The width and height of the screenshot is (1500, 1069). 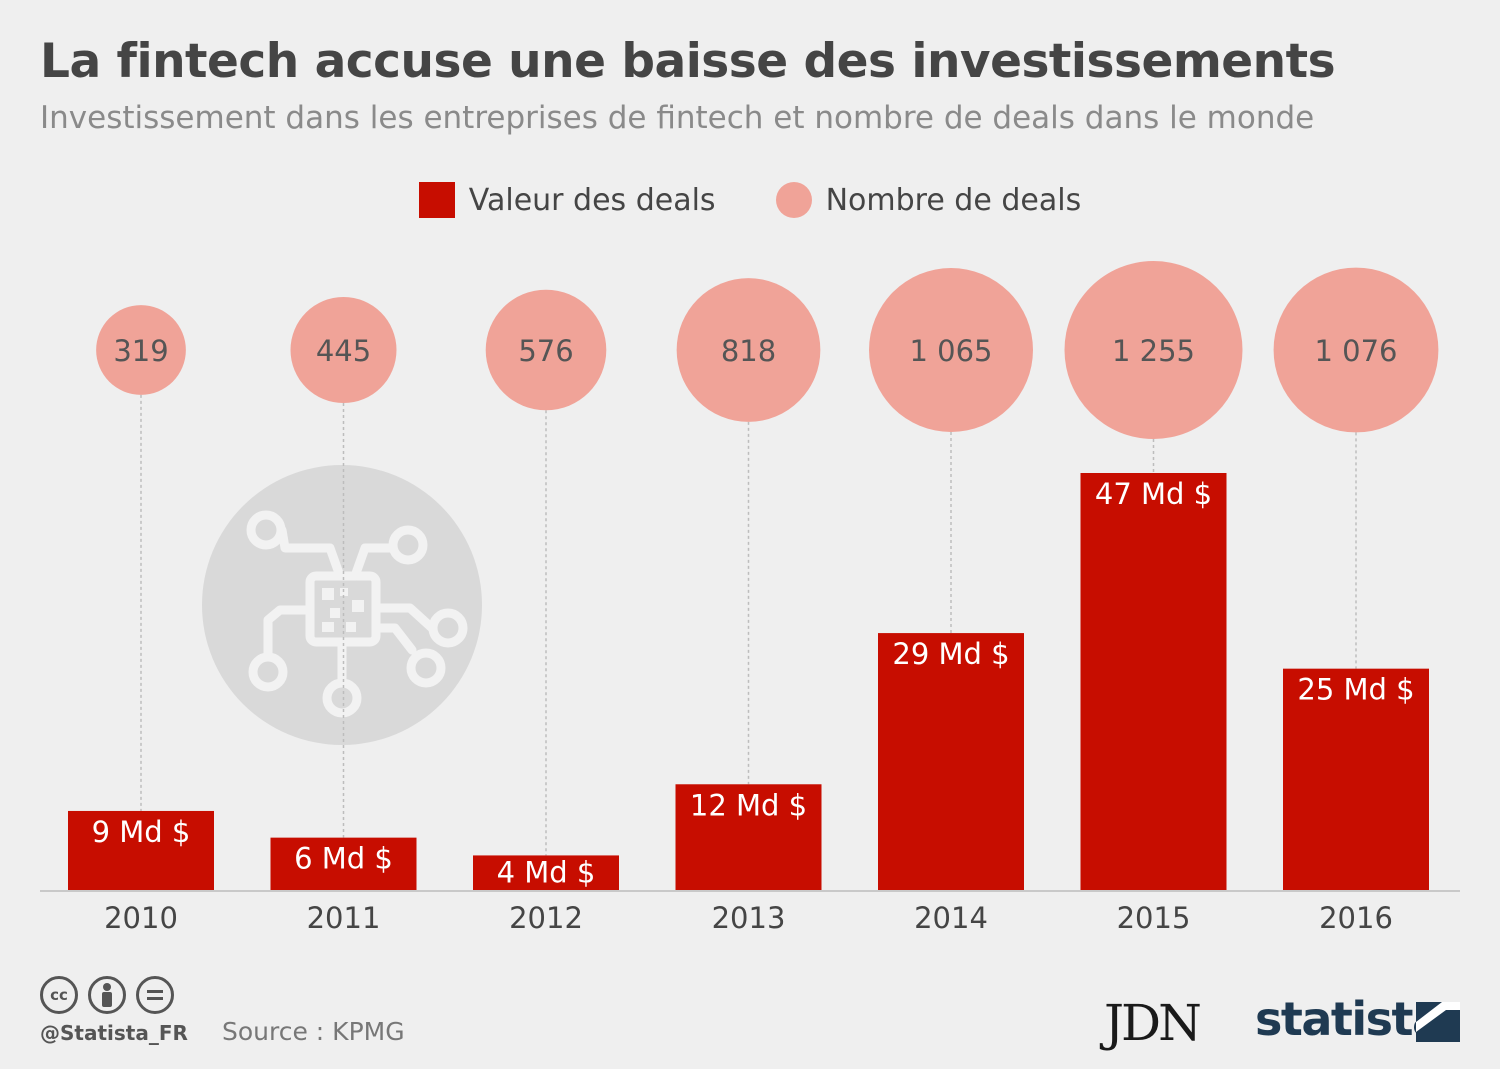 I want to click on deal-count-label: 1 065, so click(x=950, y=351).